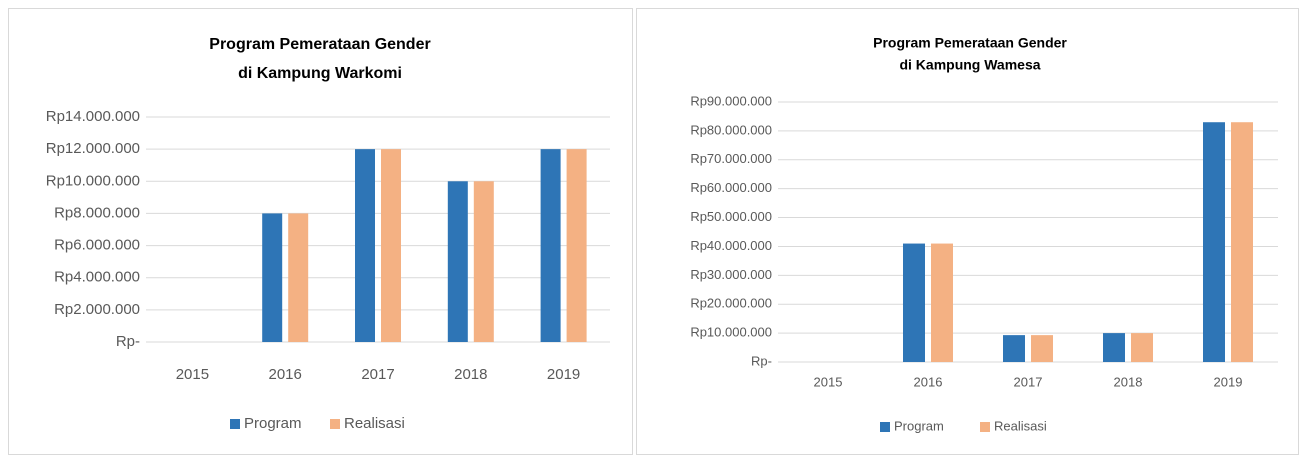 The image size is (1303, 457). Describe the element at coordinates (731, 274) in the screenshot. I see `y-tick-label: Rp30.000.000` at that location.